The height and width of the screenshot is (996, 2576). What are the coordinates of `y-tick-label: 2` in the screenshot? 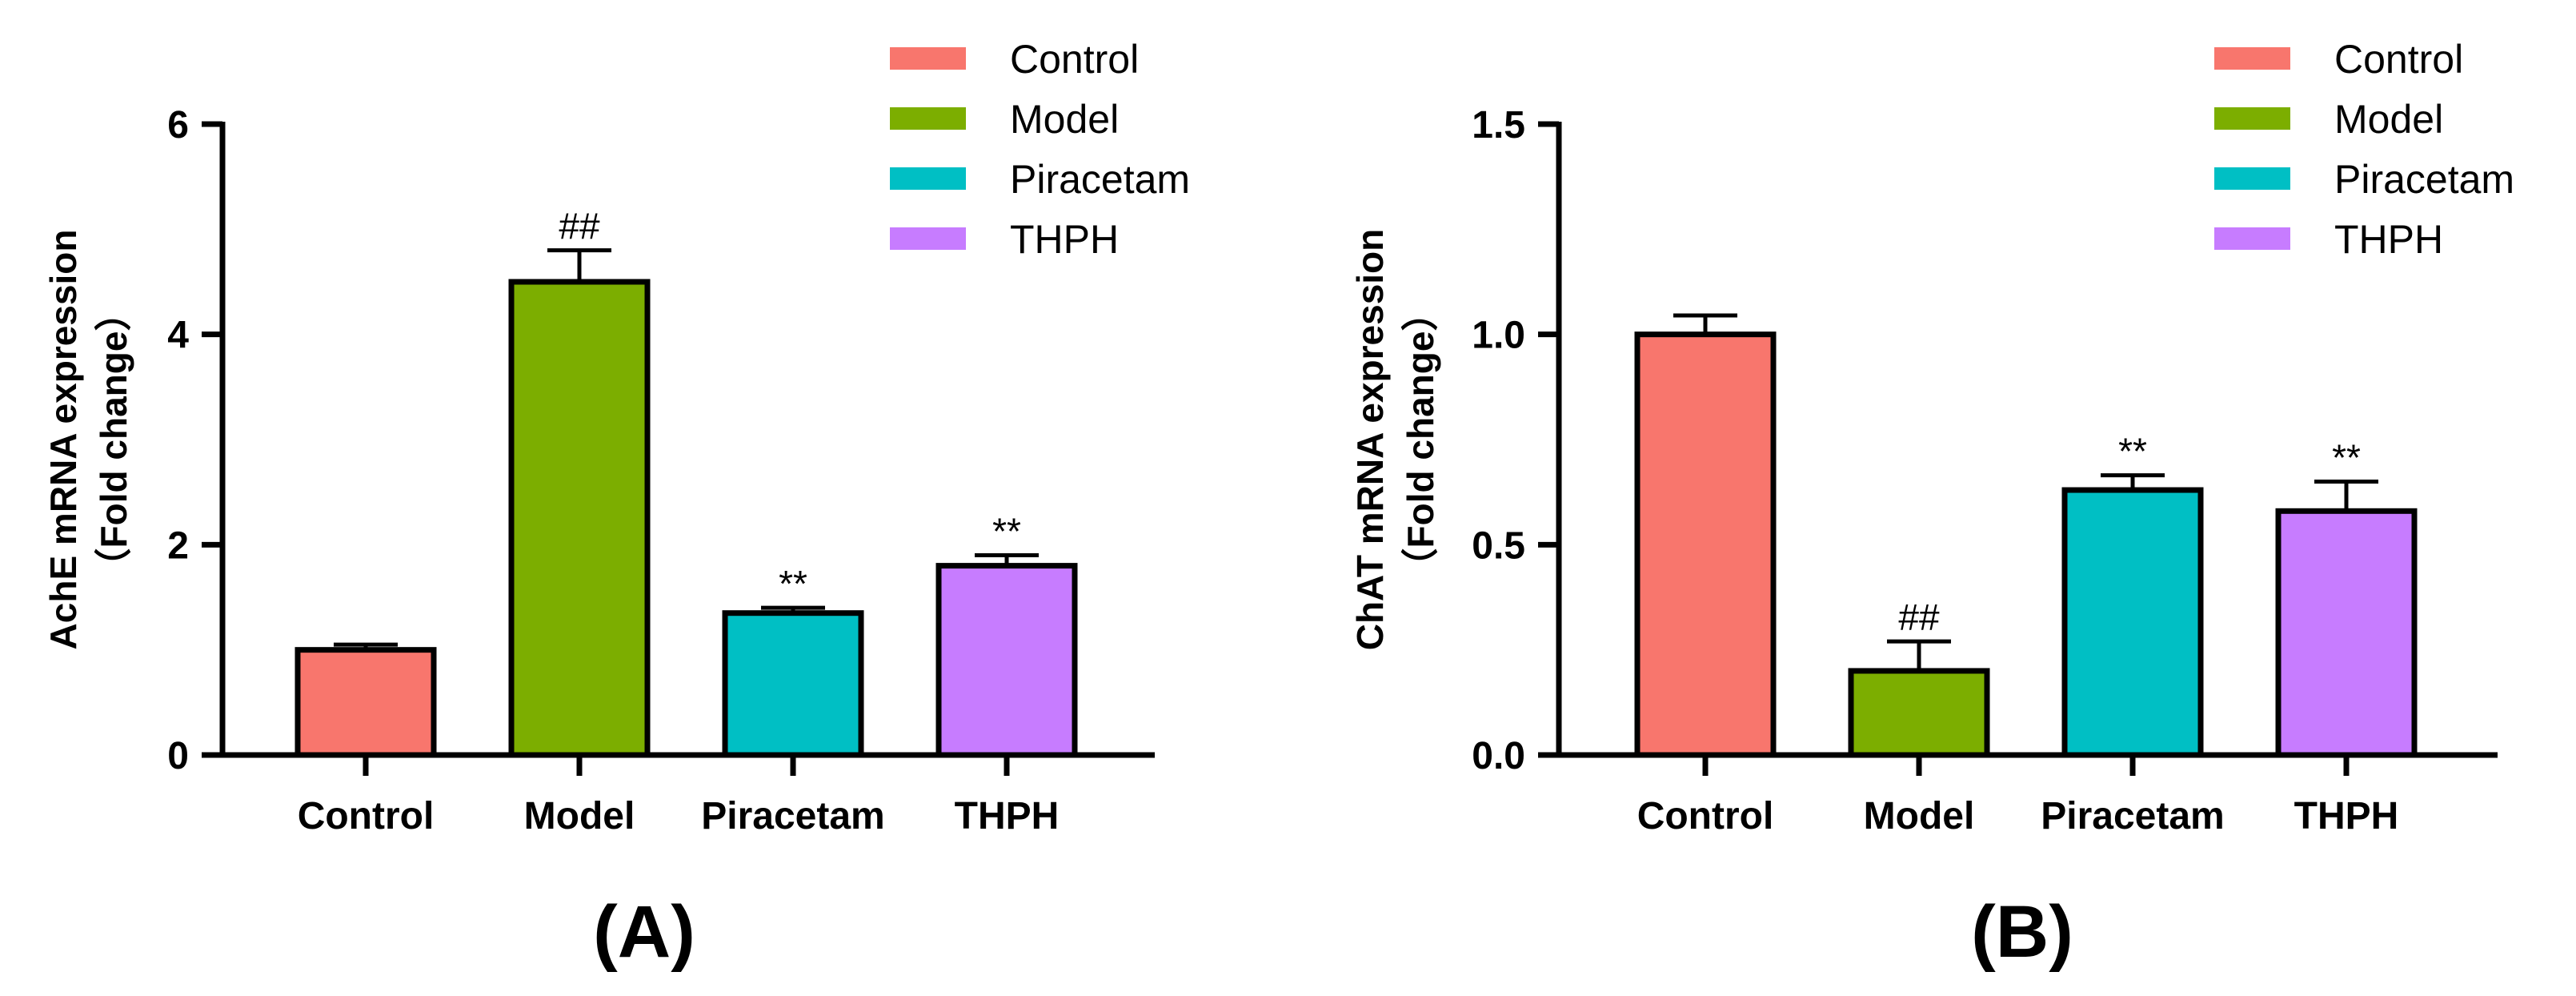 It's located at (178, 545).